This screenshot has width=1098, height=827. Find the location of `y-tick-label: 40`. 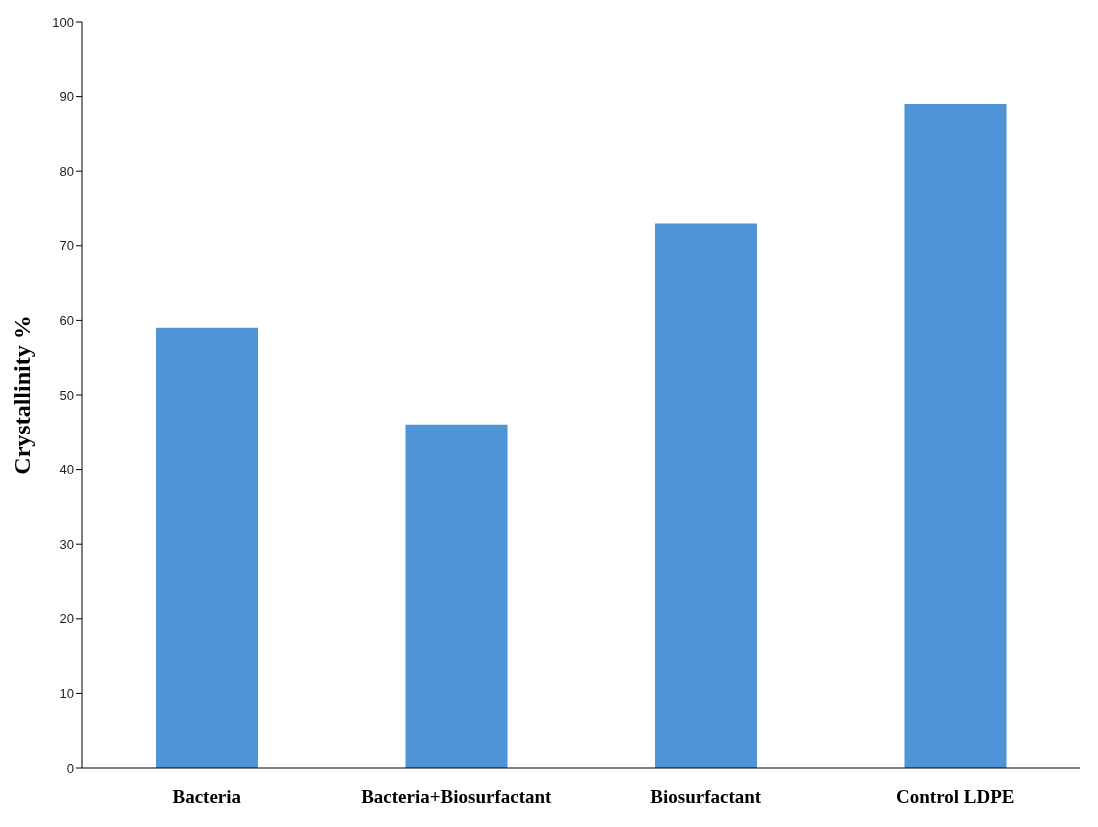

y-tick-label: 40 is located at coordinates (66, 470).